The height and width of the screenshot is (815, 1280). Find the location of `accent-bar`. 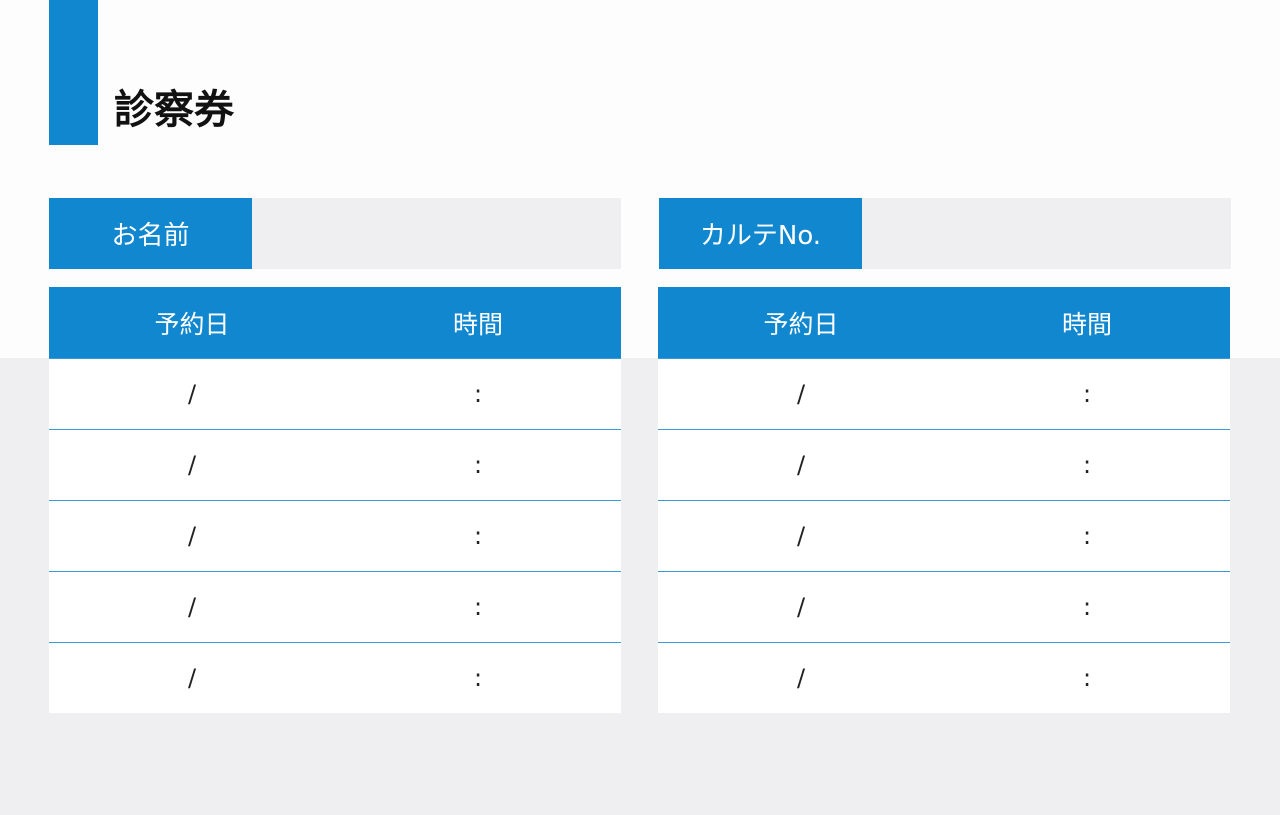

accent-bar is located at coordinates (73, 72).